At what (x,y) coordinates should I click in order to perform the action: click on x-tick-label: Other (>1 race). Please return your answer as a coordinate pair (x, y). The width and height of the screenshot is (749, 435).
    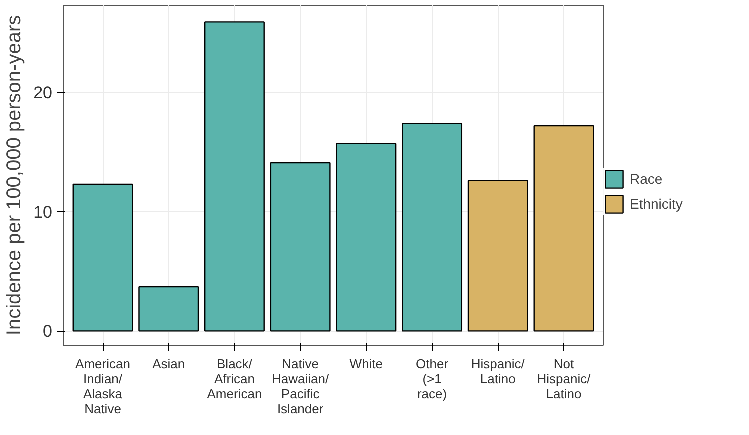
    Looking at the image, I should click on (433, 379).